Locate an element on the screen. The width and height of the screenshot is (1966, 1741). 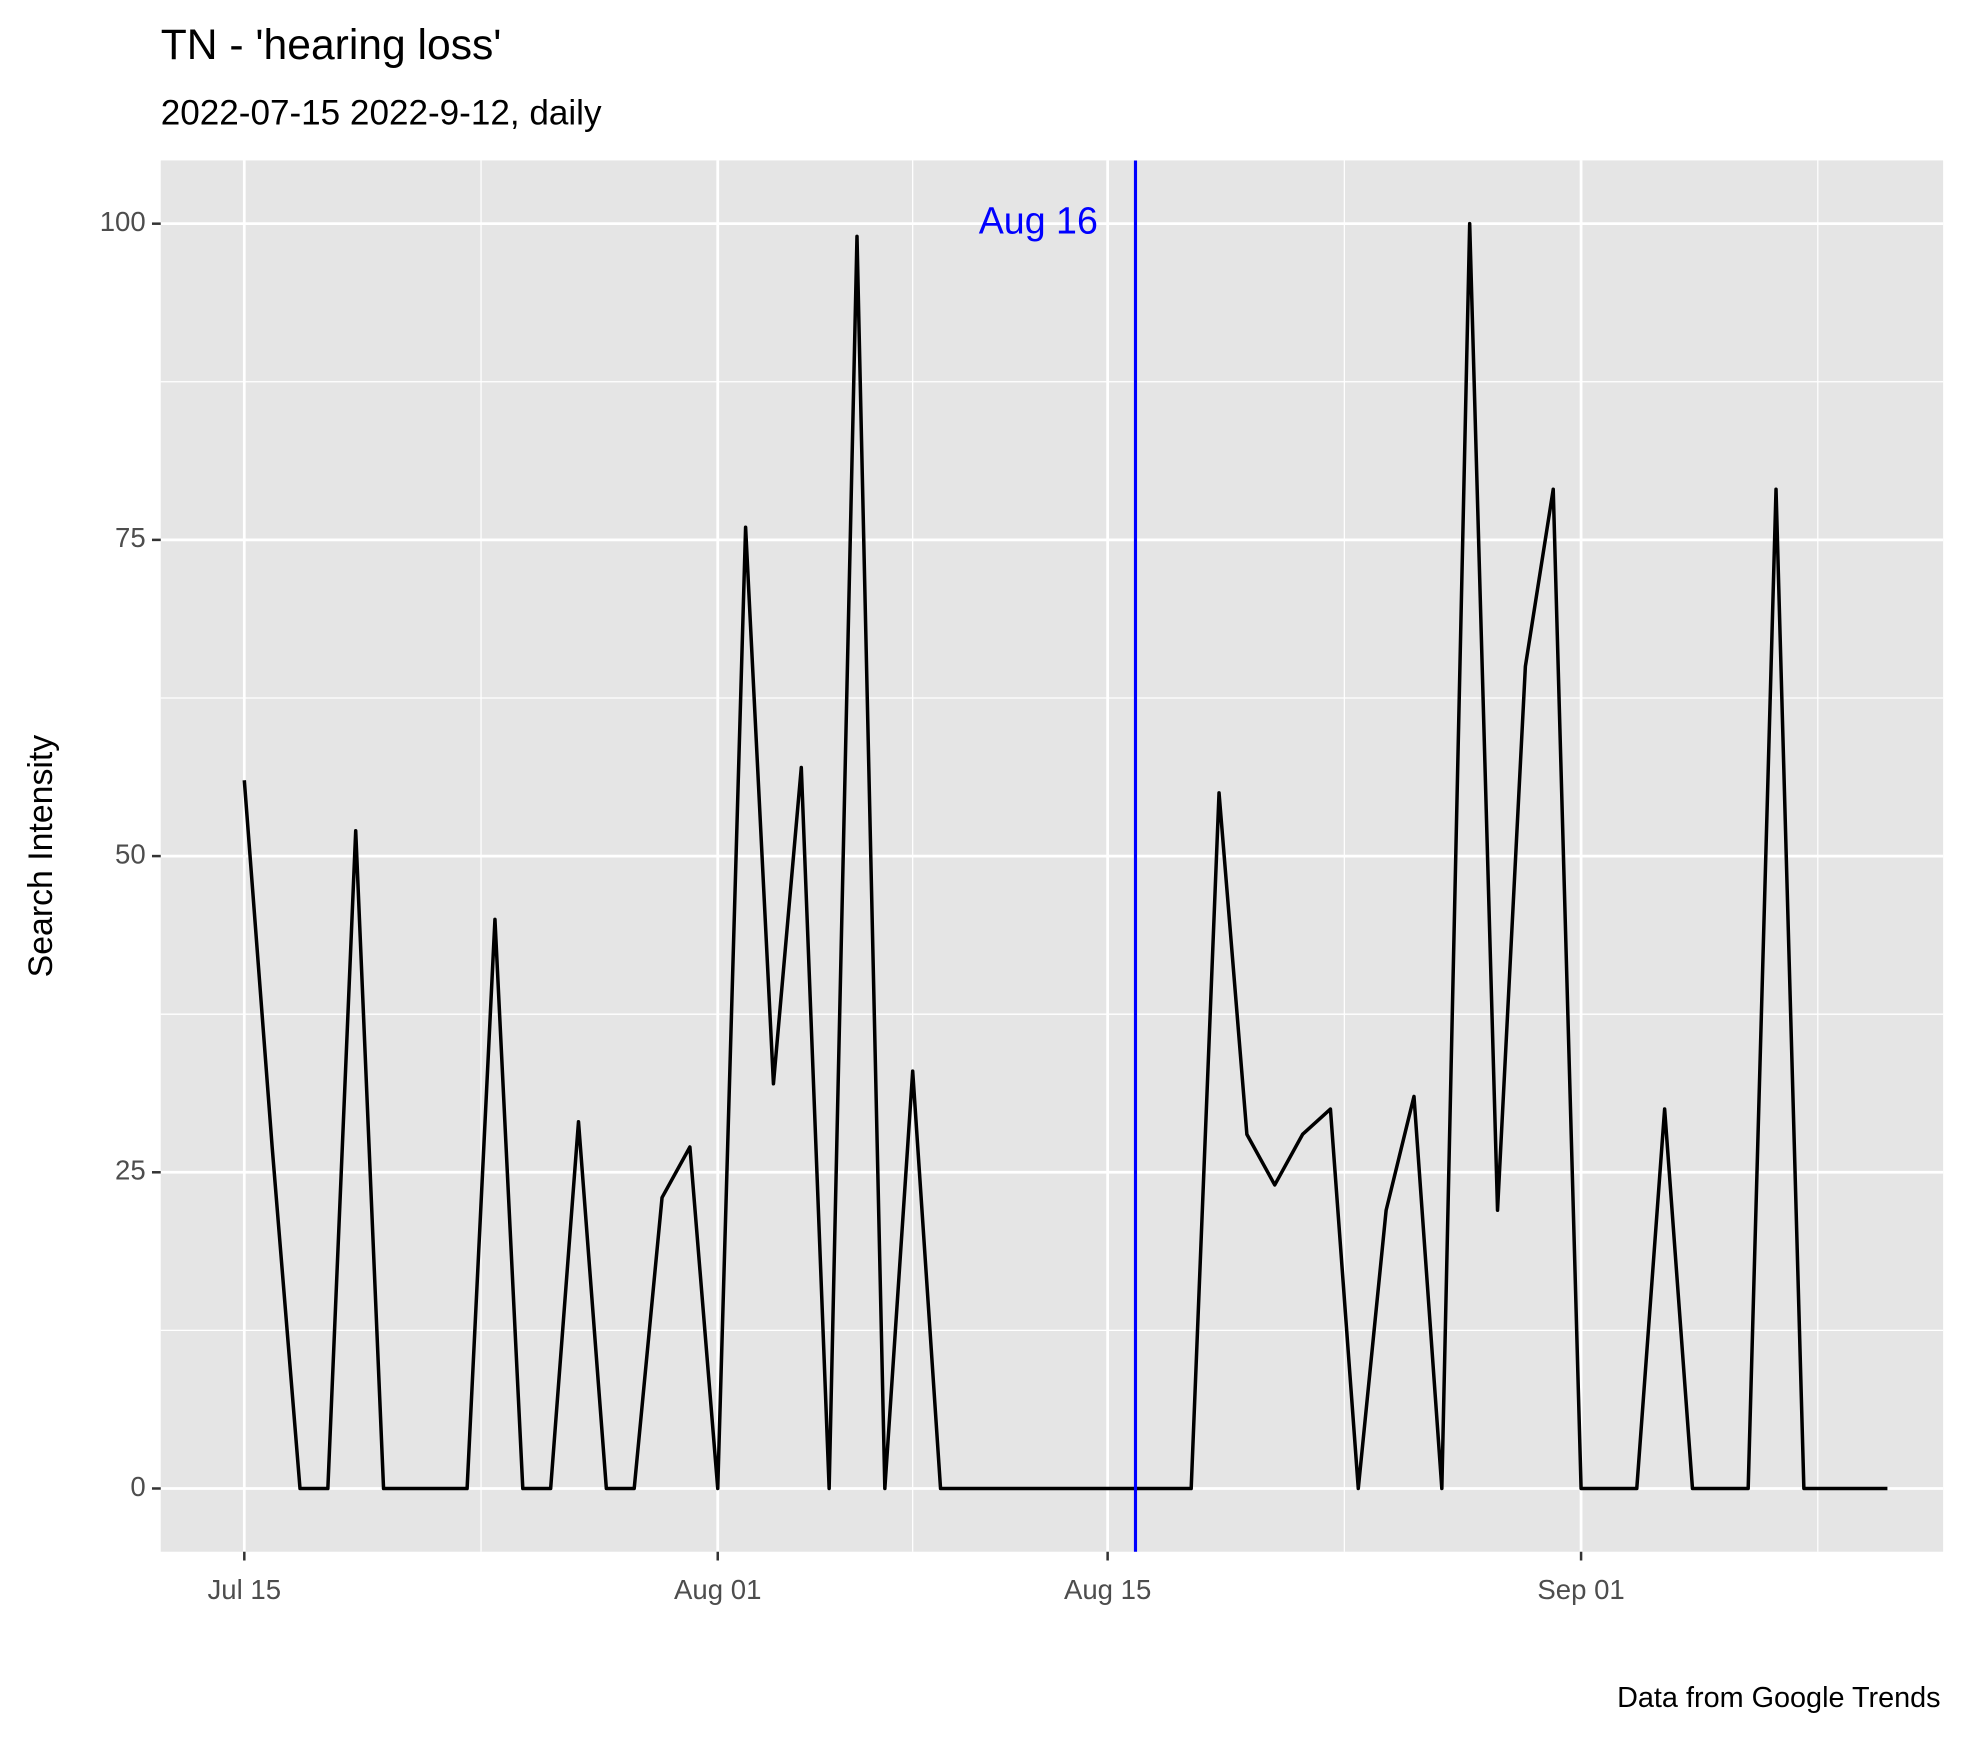
y-axis-title: Search Intensity is located at coordinates (41, 856).